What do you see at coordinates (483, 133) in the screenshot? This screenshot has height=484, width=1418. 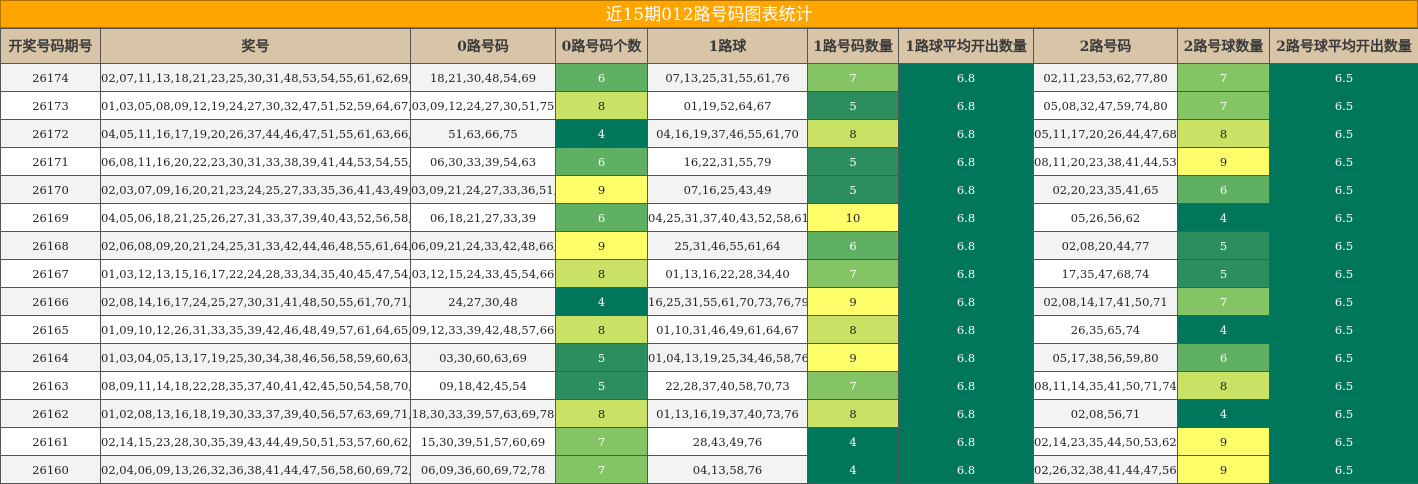 I see `cell-route0-numbers: 51,63,66,75` at bounding box center [483, 133].